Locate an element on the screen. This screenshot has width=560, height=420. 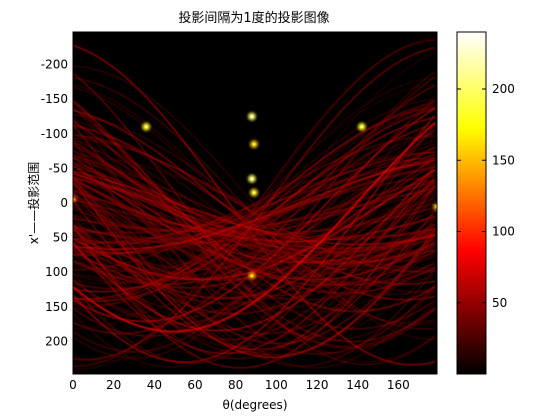
colorbar-tick-label: 50 is located at coordinates (499, 303).